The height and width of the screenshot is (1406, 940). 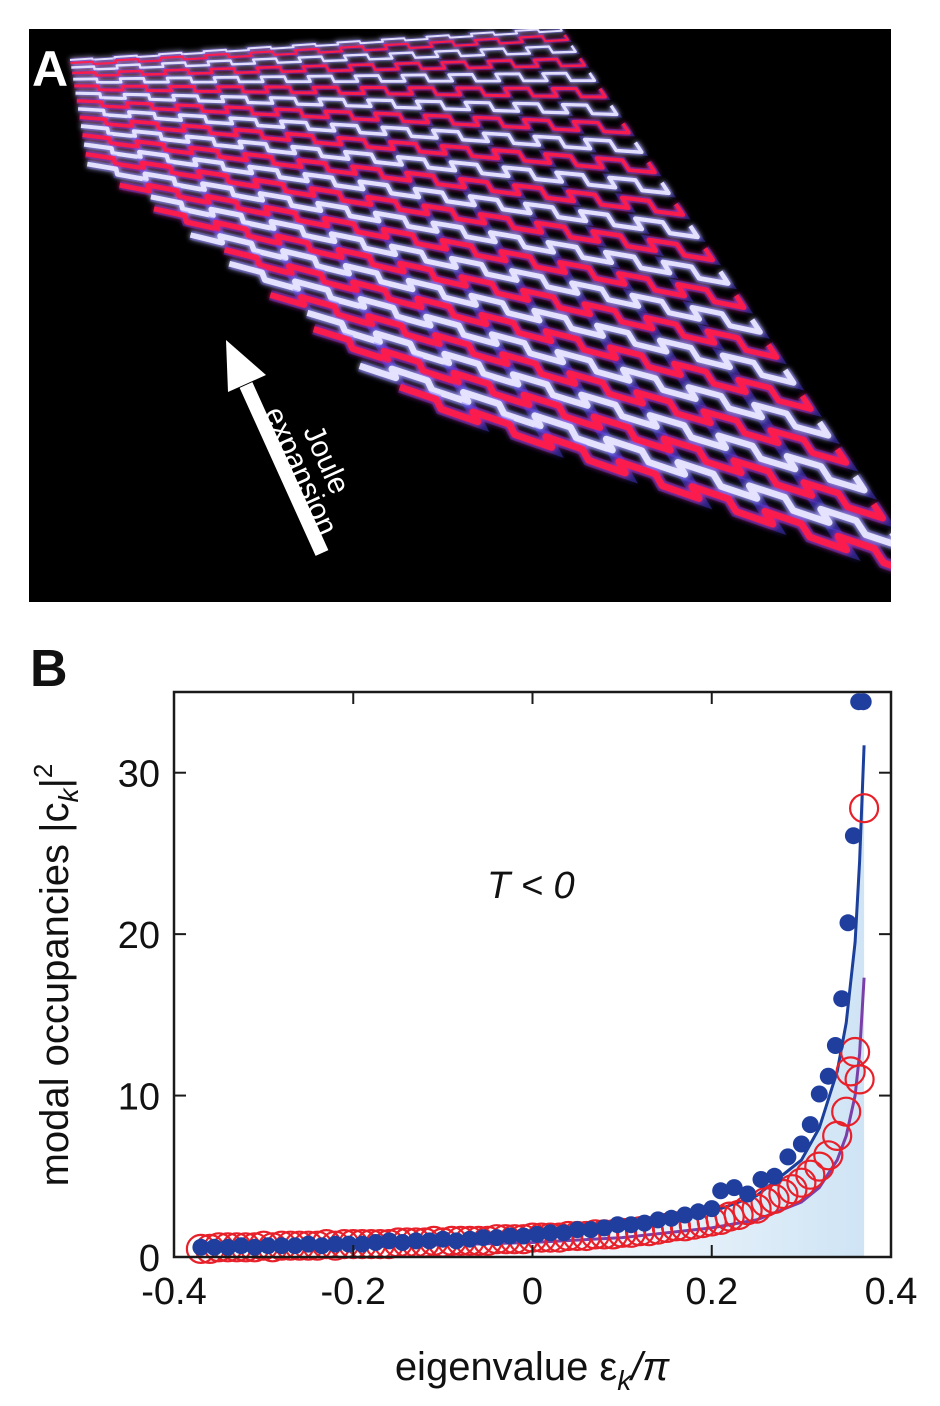 What do you see at coordinates (277, 448) in the screenshot?
I see `joule-expansion-arrow` at bounding box center [277, 448].